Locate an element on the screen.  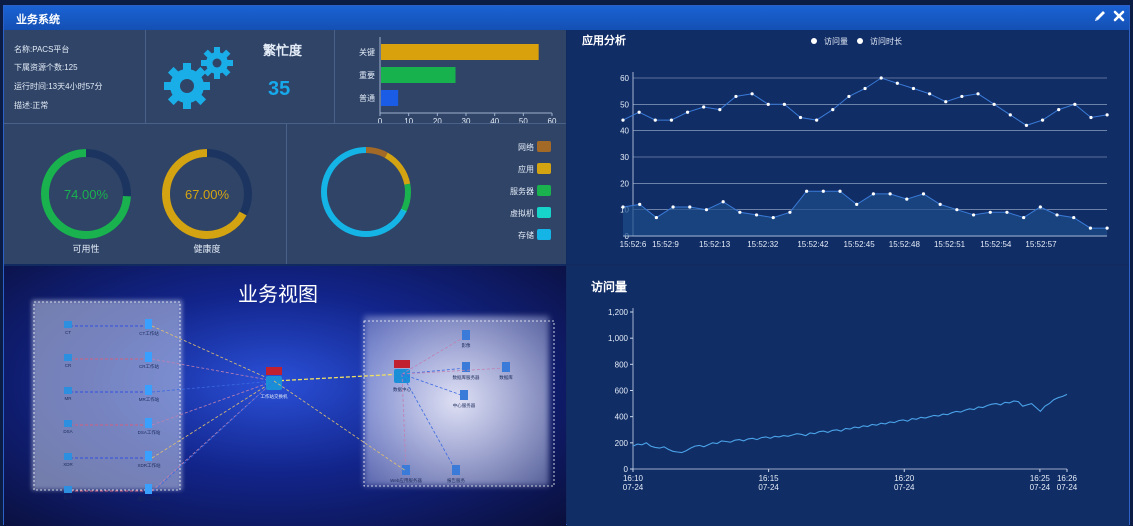
y-tick-label: 1,200 is located at coordinates (618, 312).